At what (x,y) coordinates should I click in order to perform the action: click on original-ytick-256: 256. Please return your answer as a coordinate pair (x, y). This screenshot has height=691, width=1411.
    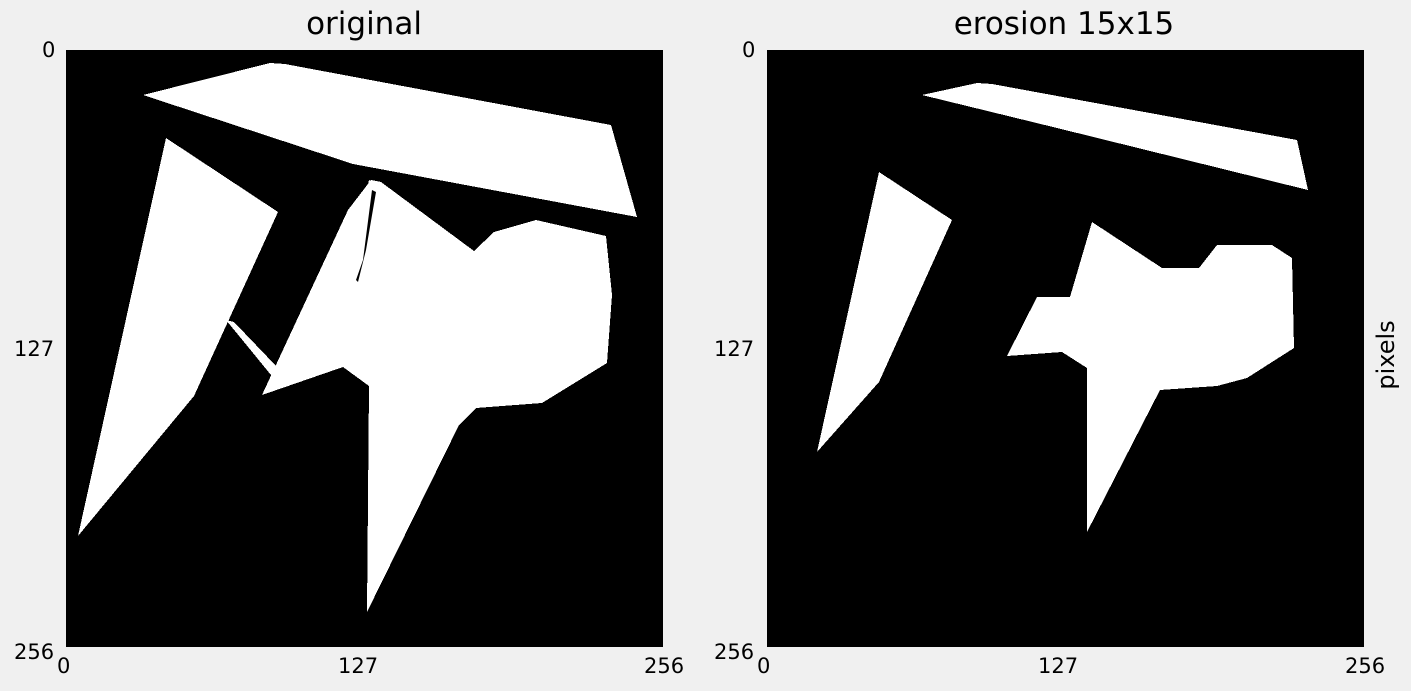
    Looking at the image, I should click on (34, 652).